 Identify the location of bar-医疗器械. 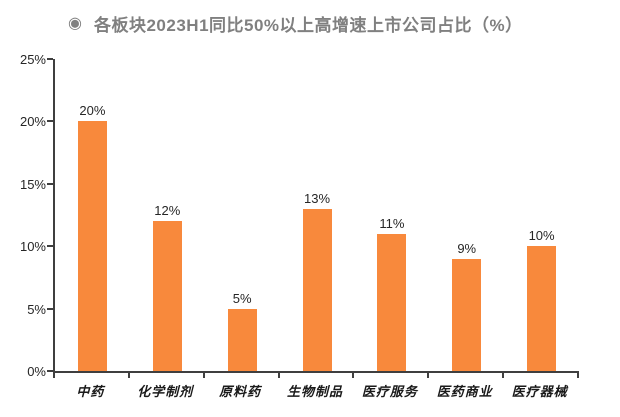
(542, 308).